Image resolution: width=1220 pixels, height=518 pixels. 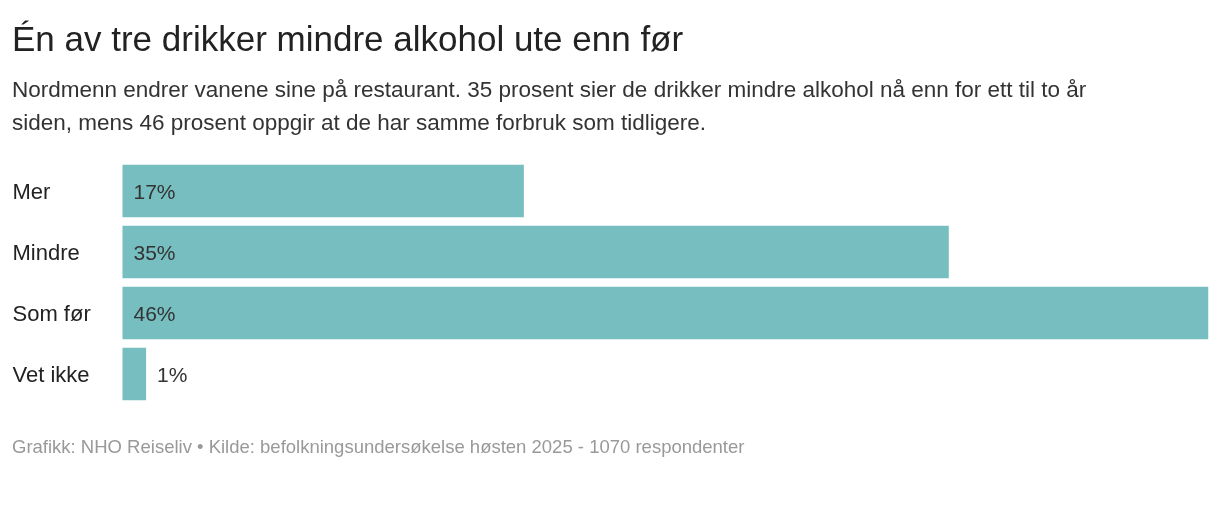 What do you see at coordinates (154, 313) in the screenshot?
I see `data-label: 46%` at bounding box center [154, 313].